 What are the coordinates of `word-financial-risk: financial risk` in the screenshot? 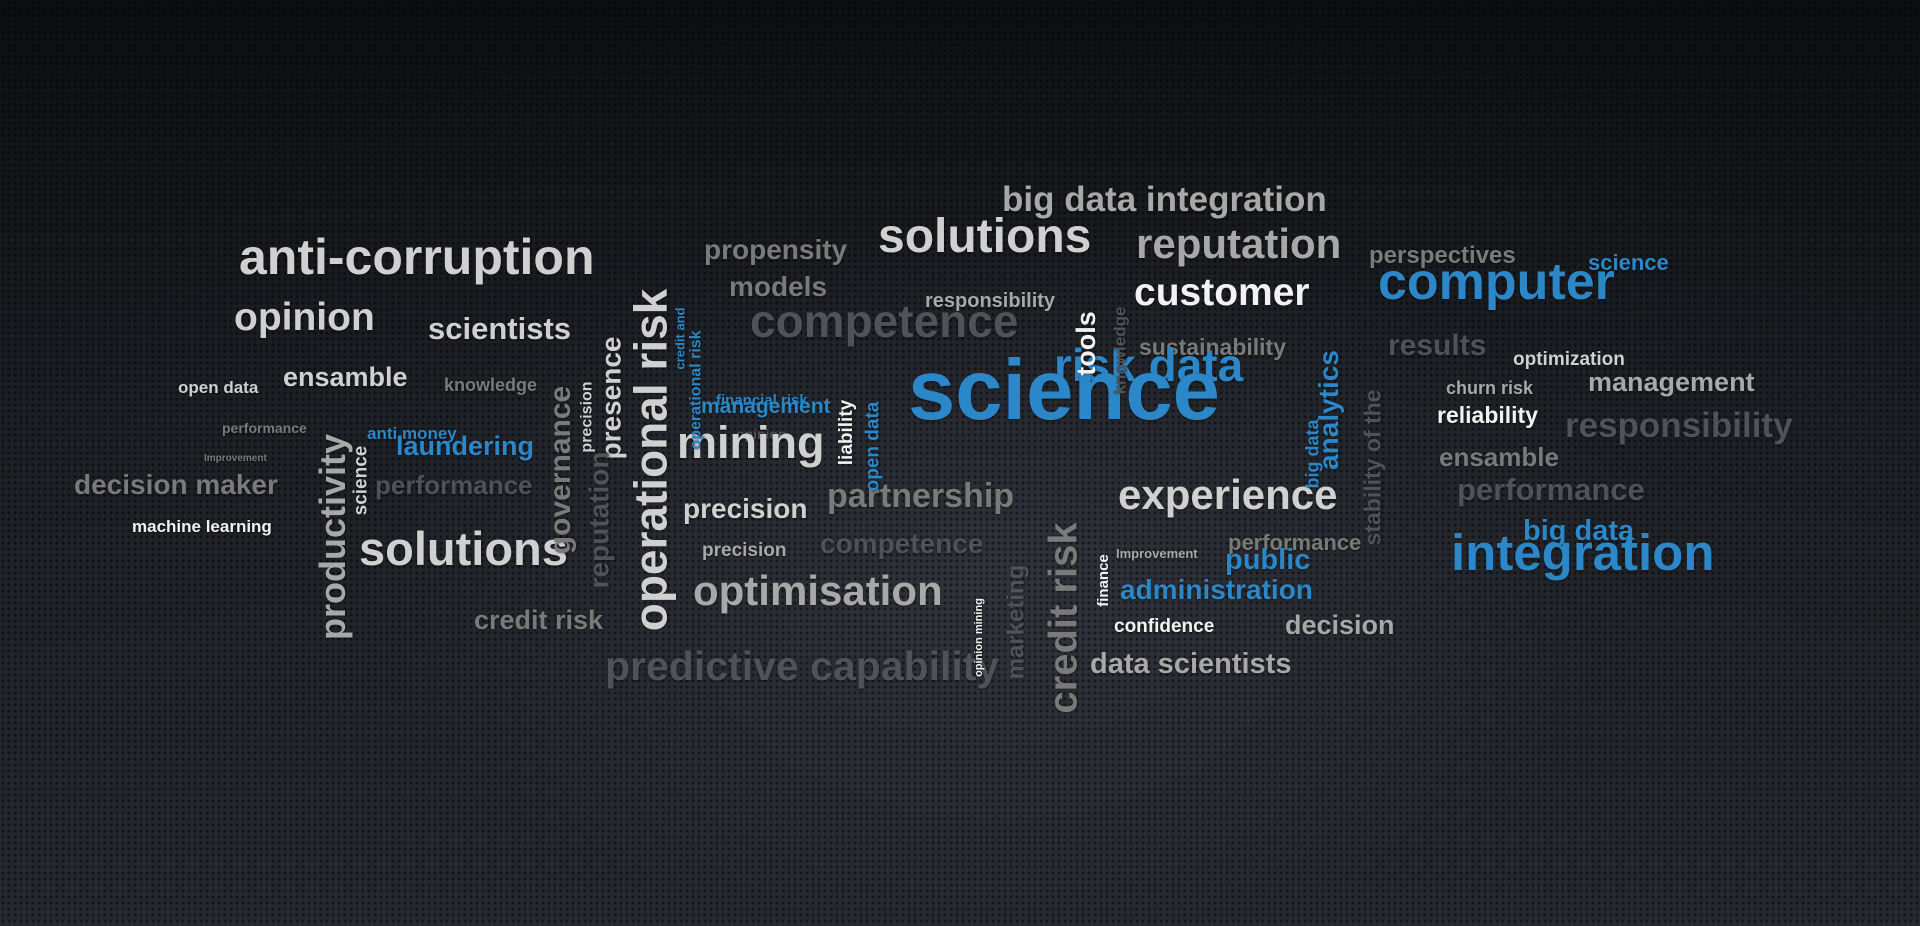 It's located at (762, 400).